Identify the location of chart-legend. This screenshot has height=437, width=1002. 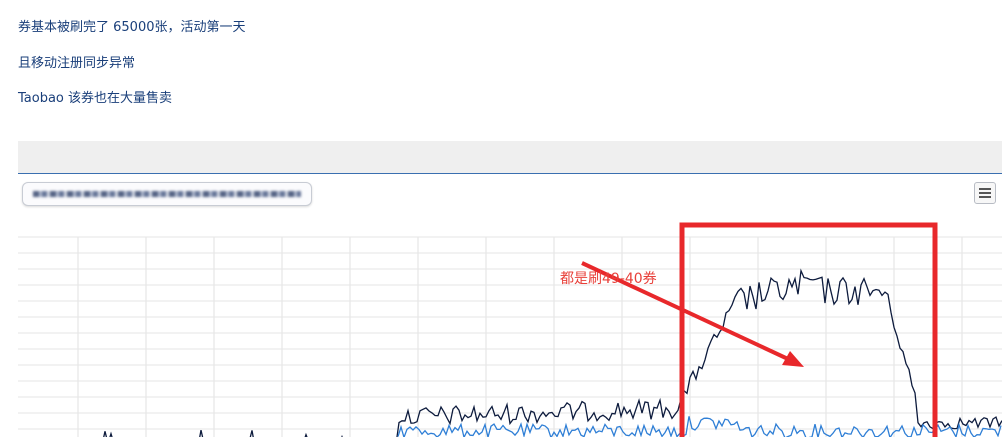
(167, 194).